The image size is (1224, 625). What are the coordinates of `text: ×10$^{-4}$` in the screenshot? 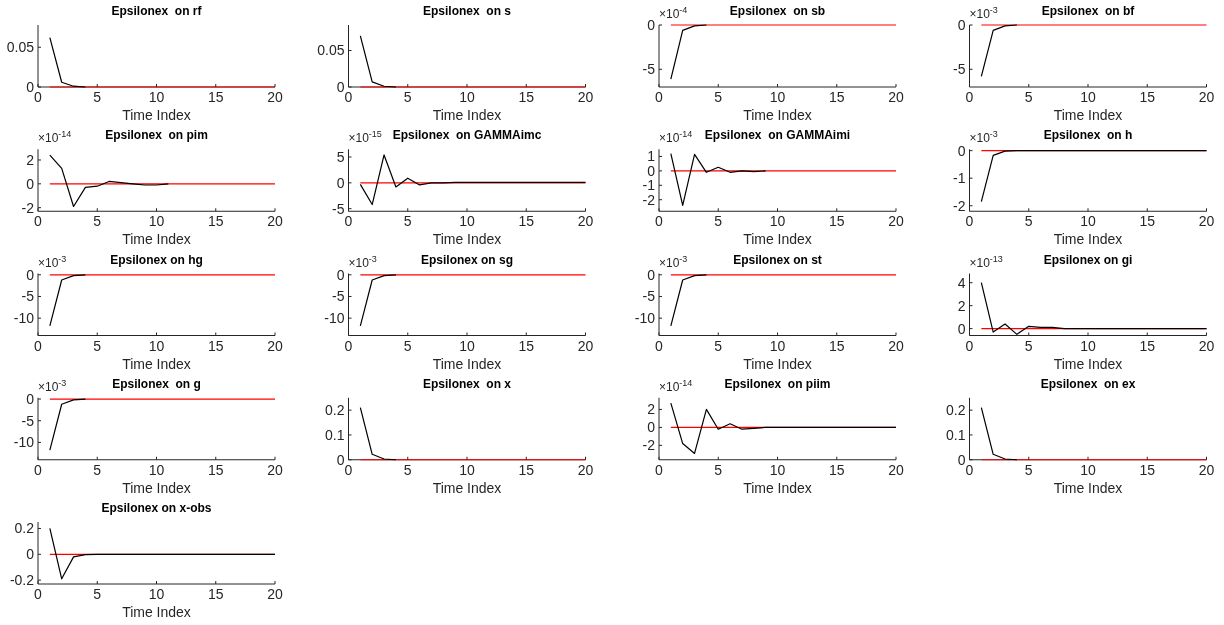 It's located at (673, 13).